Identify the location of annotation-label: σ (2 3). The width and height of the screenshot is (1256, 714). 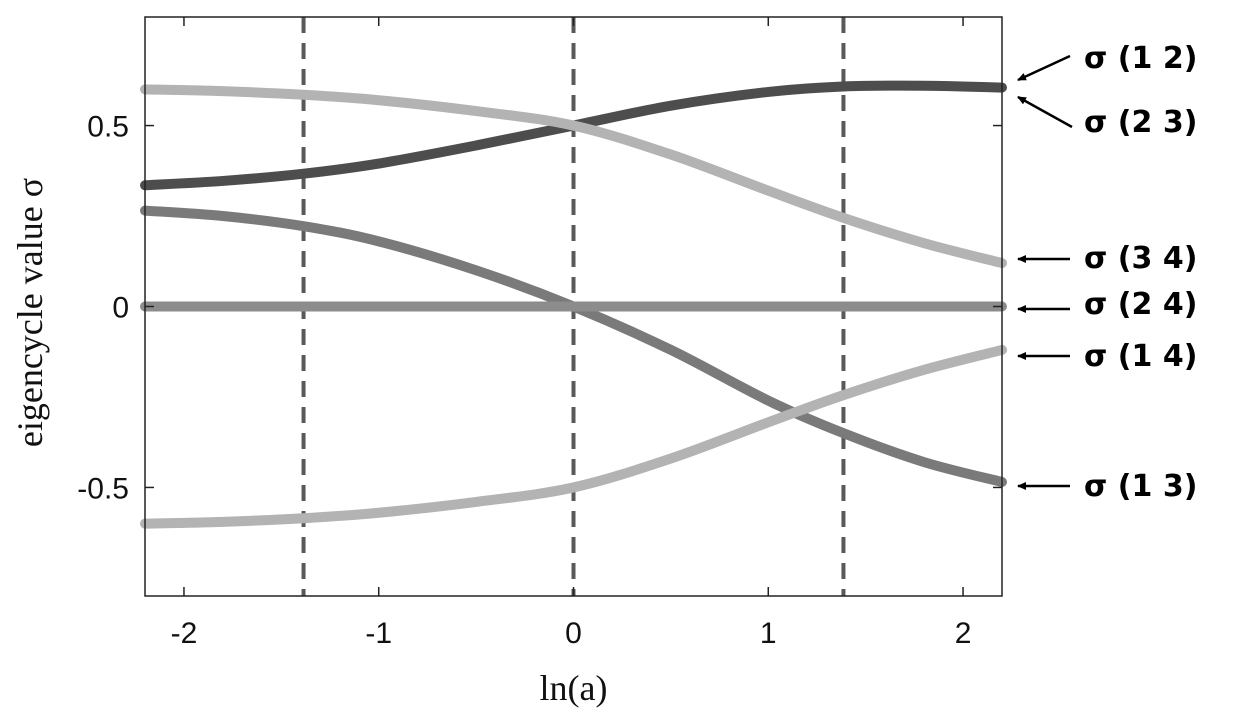
(1140, 122).